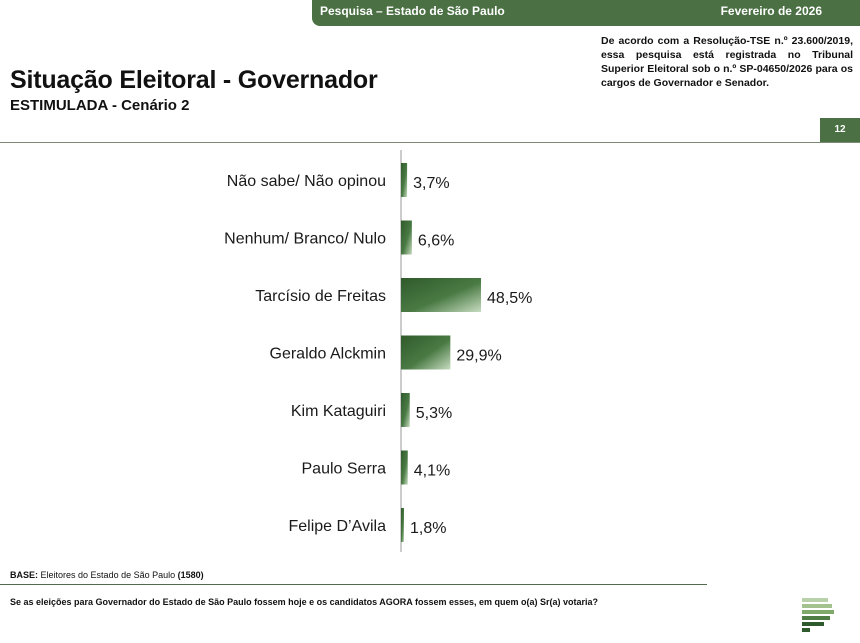  What do you see at coordinates (24, 575) in the screenshot?
I see `base-label: BASE:` at bounding box center [24, 575].